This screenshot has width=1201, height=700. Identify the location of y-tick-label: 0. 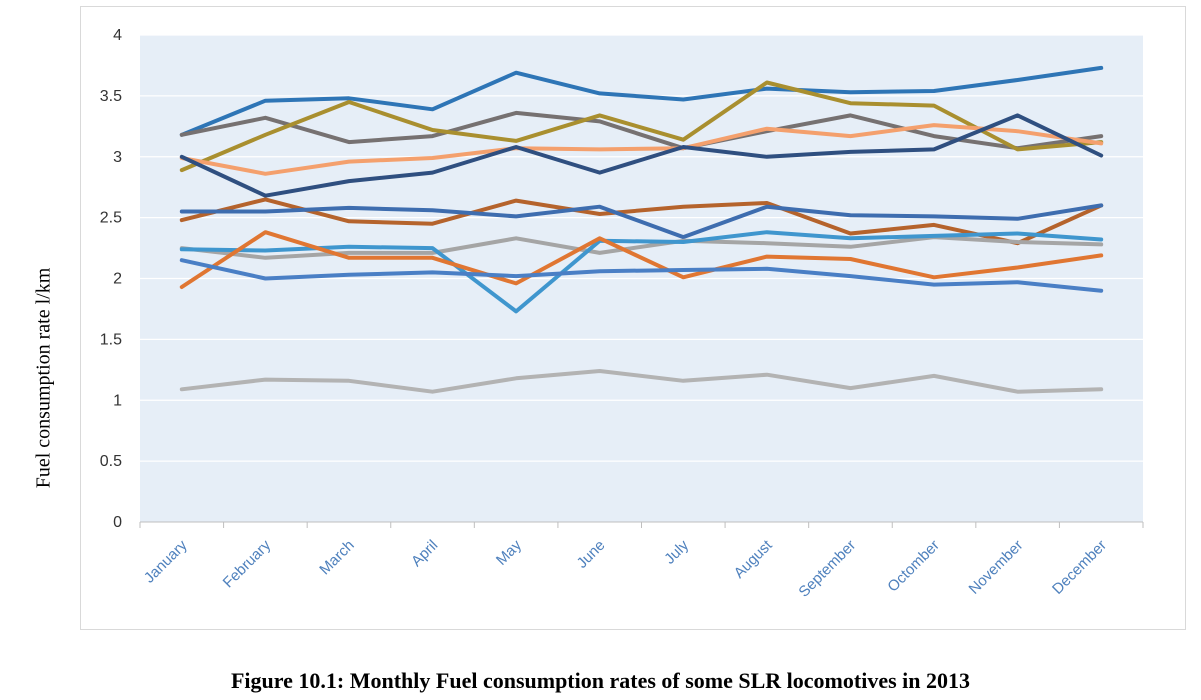
(117, 522).